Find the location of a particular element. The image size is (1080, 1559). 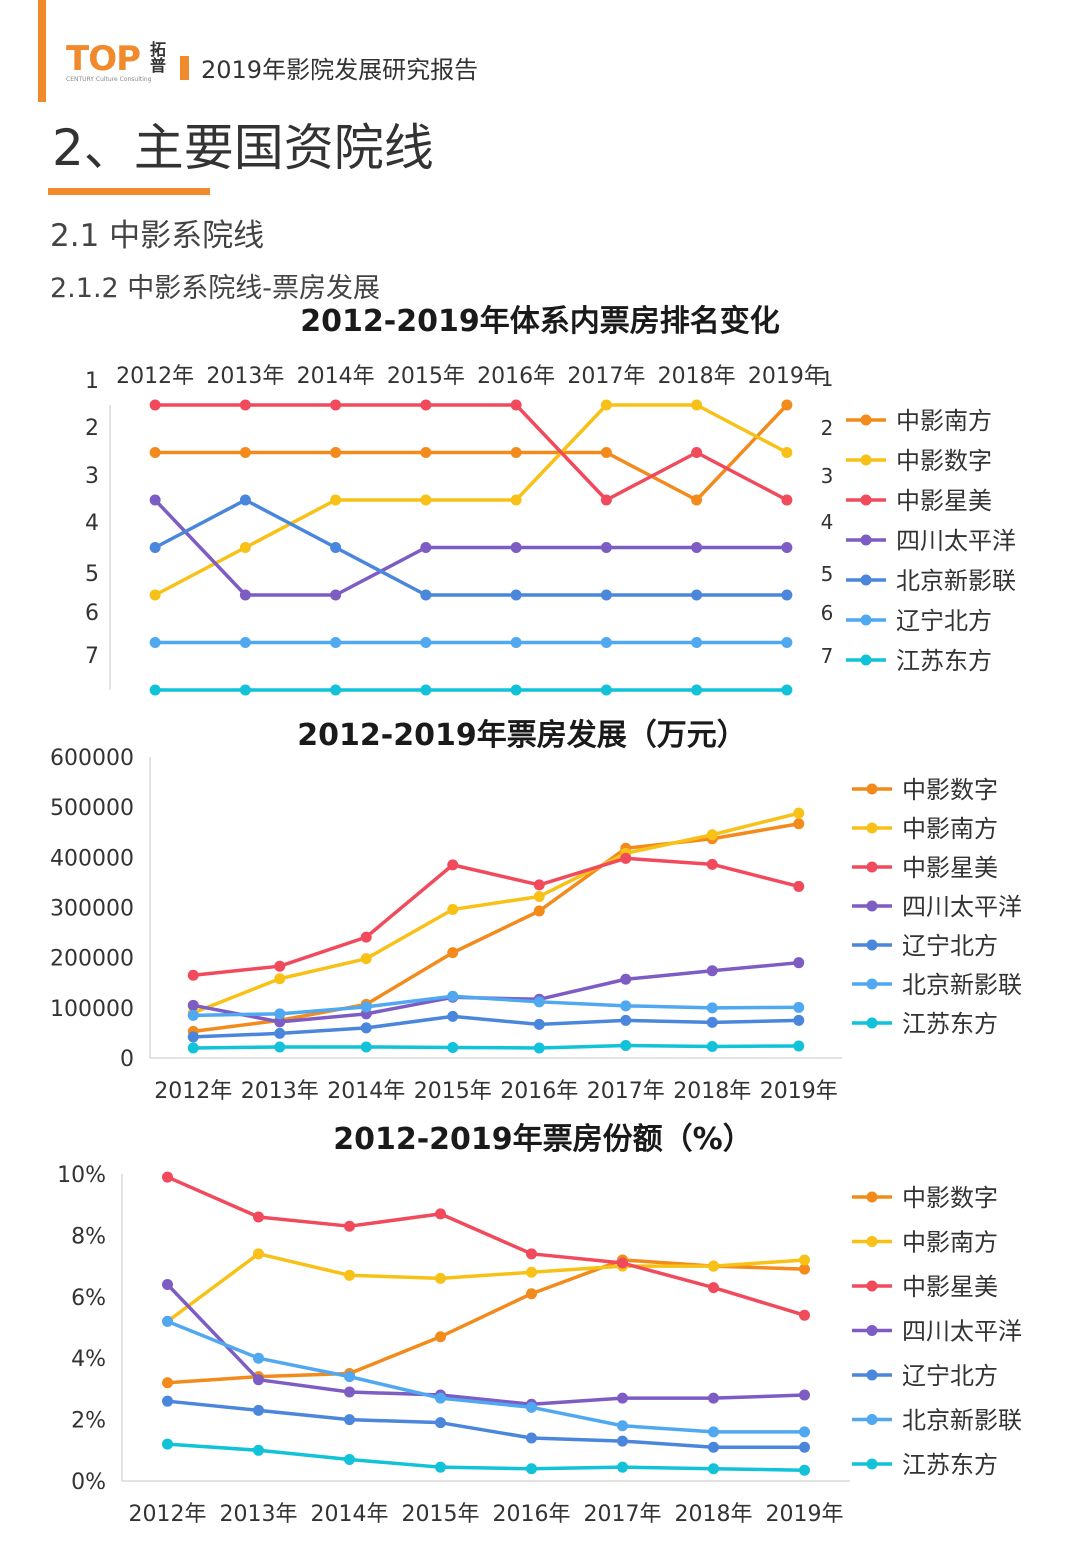

legend-label: 四川太平洋 is located at coordinates (962, 1332).